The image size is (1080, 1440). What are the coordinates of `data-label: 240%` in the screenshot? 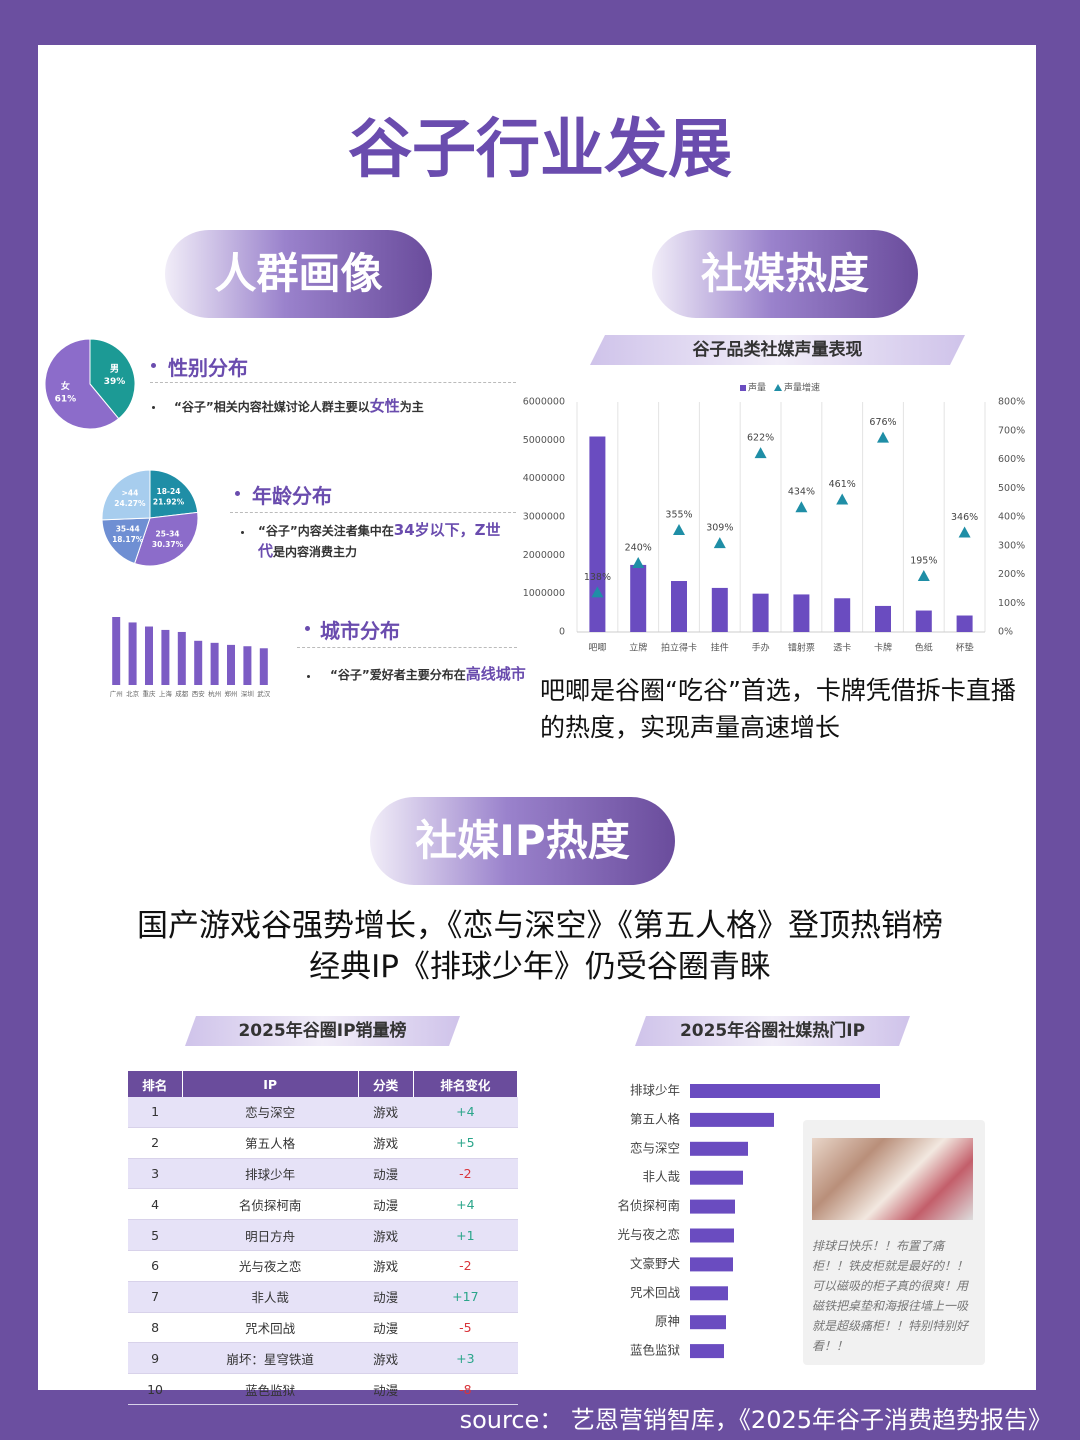 It's located at (638, 548).